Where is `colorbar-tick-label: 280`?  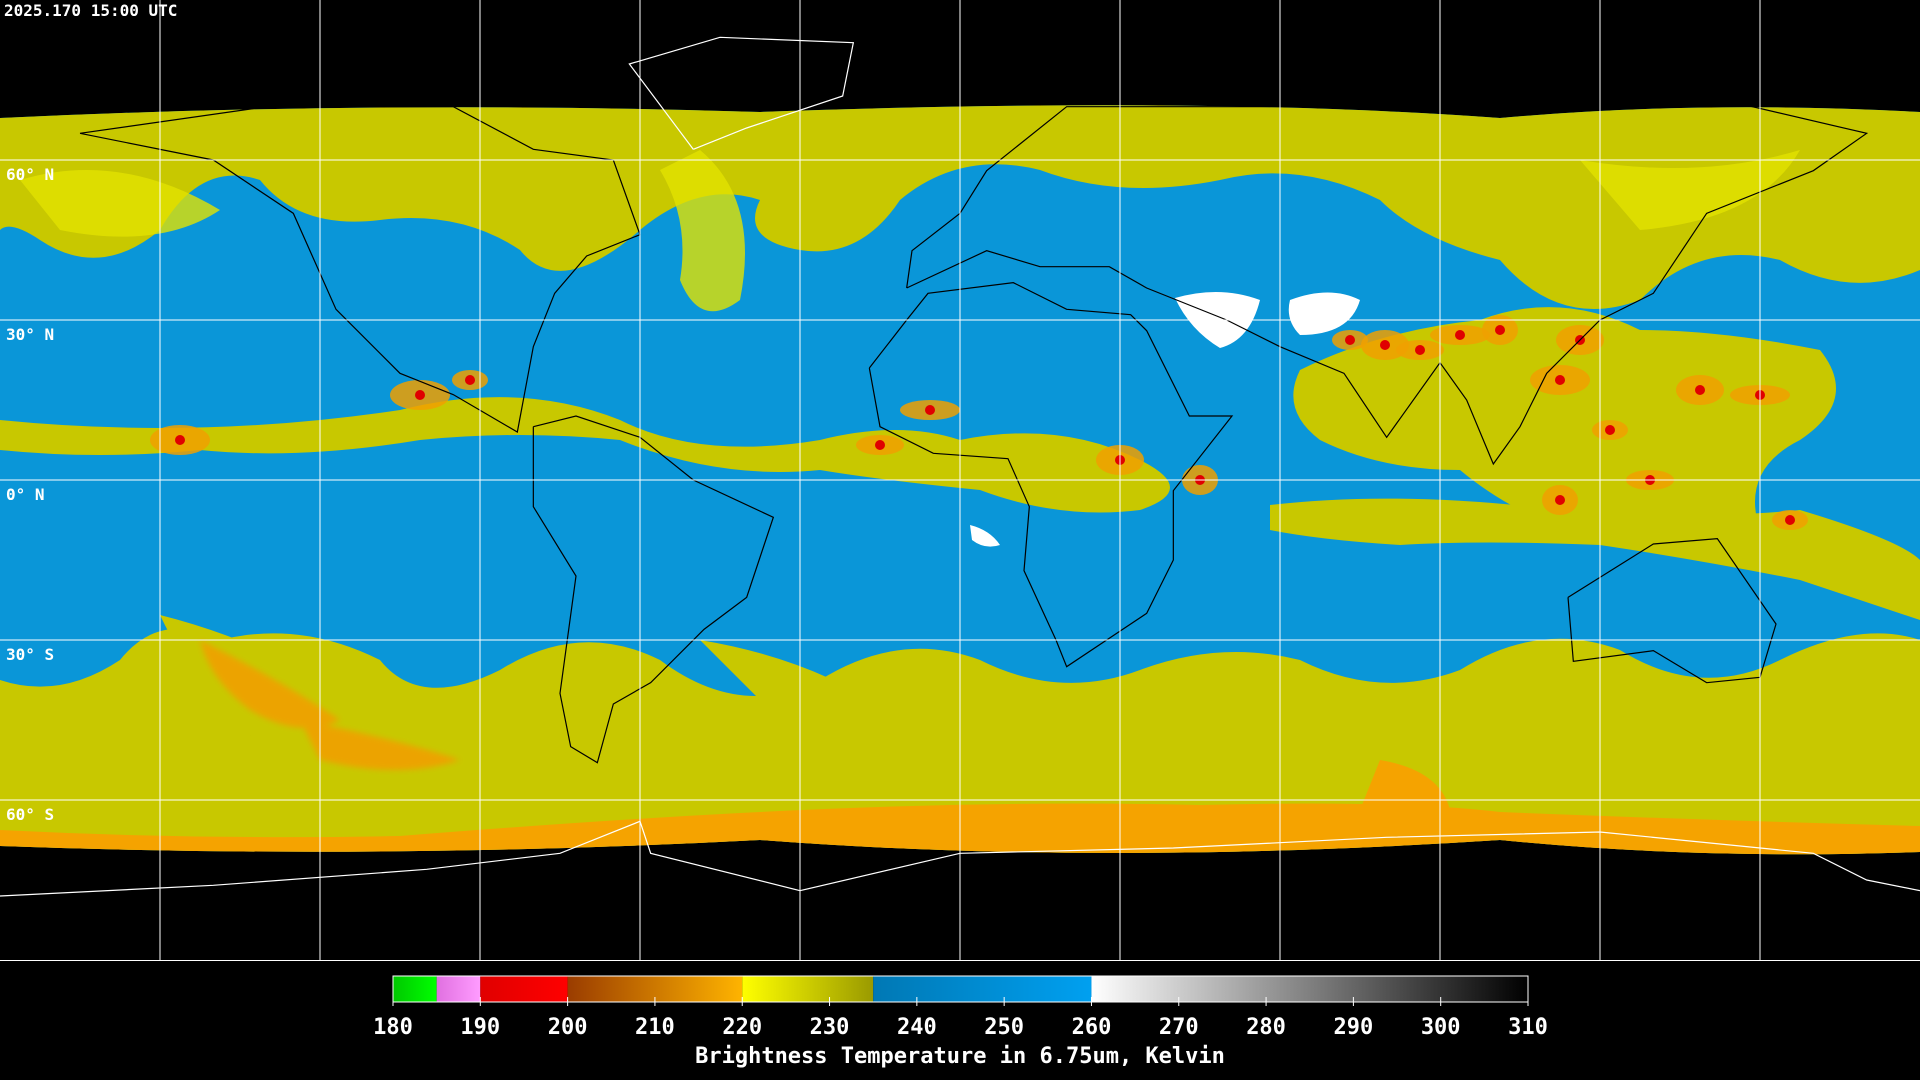
colorbar-tick-label: 280 is located at coordinates (1266, 1027).